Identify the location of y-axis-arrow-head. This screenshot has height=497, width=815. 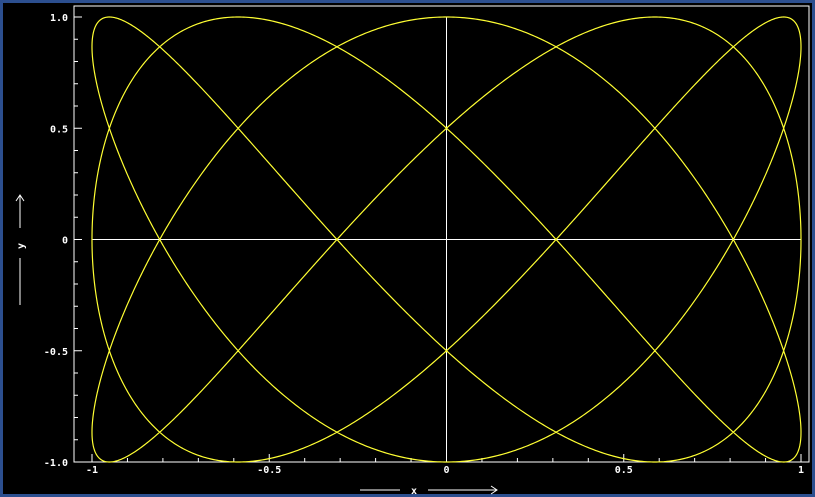
(20, 198).